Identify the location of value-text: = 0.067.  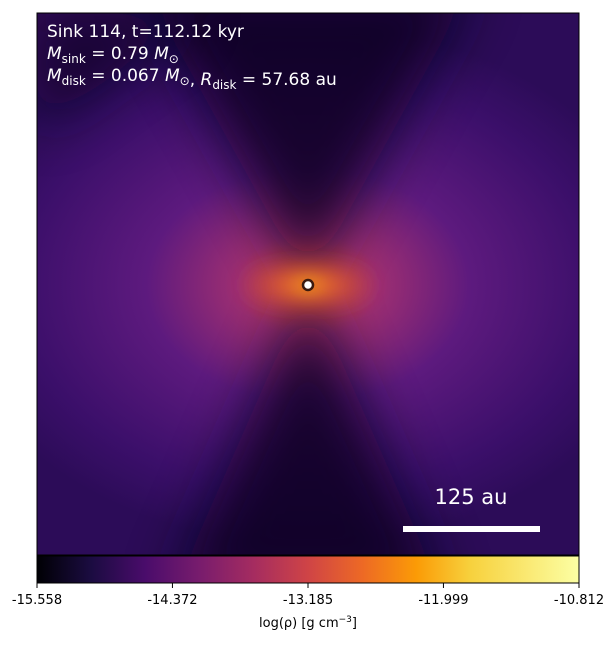
(125, 76).